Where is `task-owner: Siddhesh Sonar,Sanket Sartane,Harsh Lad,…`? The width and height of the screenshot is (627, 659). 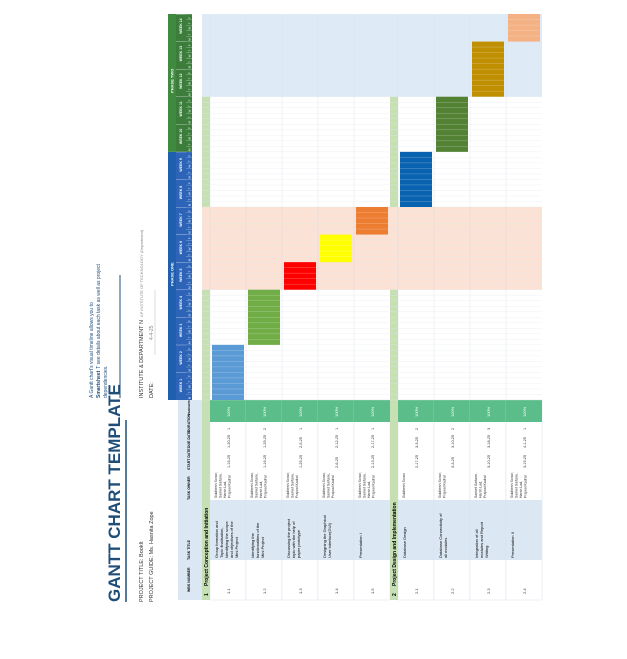 task-owner: Siddhesh Sonar,Sanket Sartane,Harsh Lad,… is located at coordinates (223, 485).